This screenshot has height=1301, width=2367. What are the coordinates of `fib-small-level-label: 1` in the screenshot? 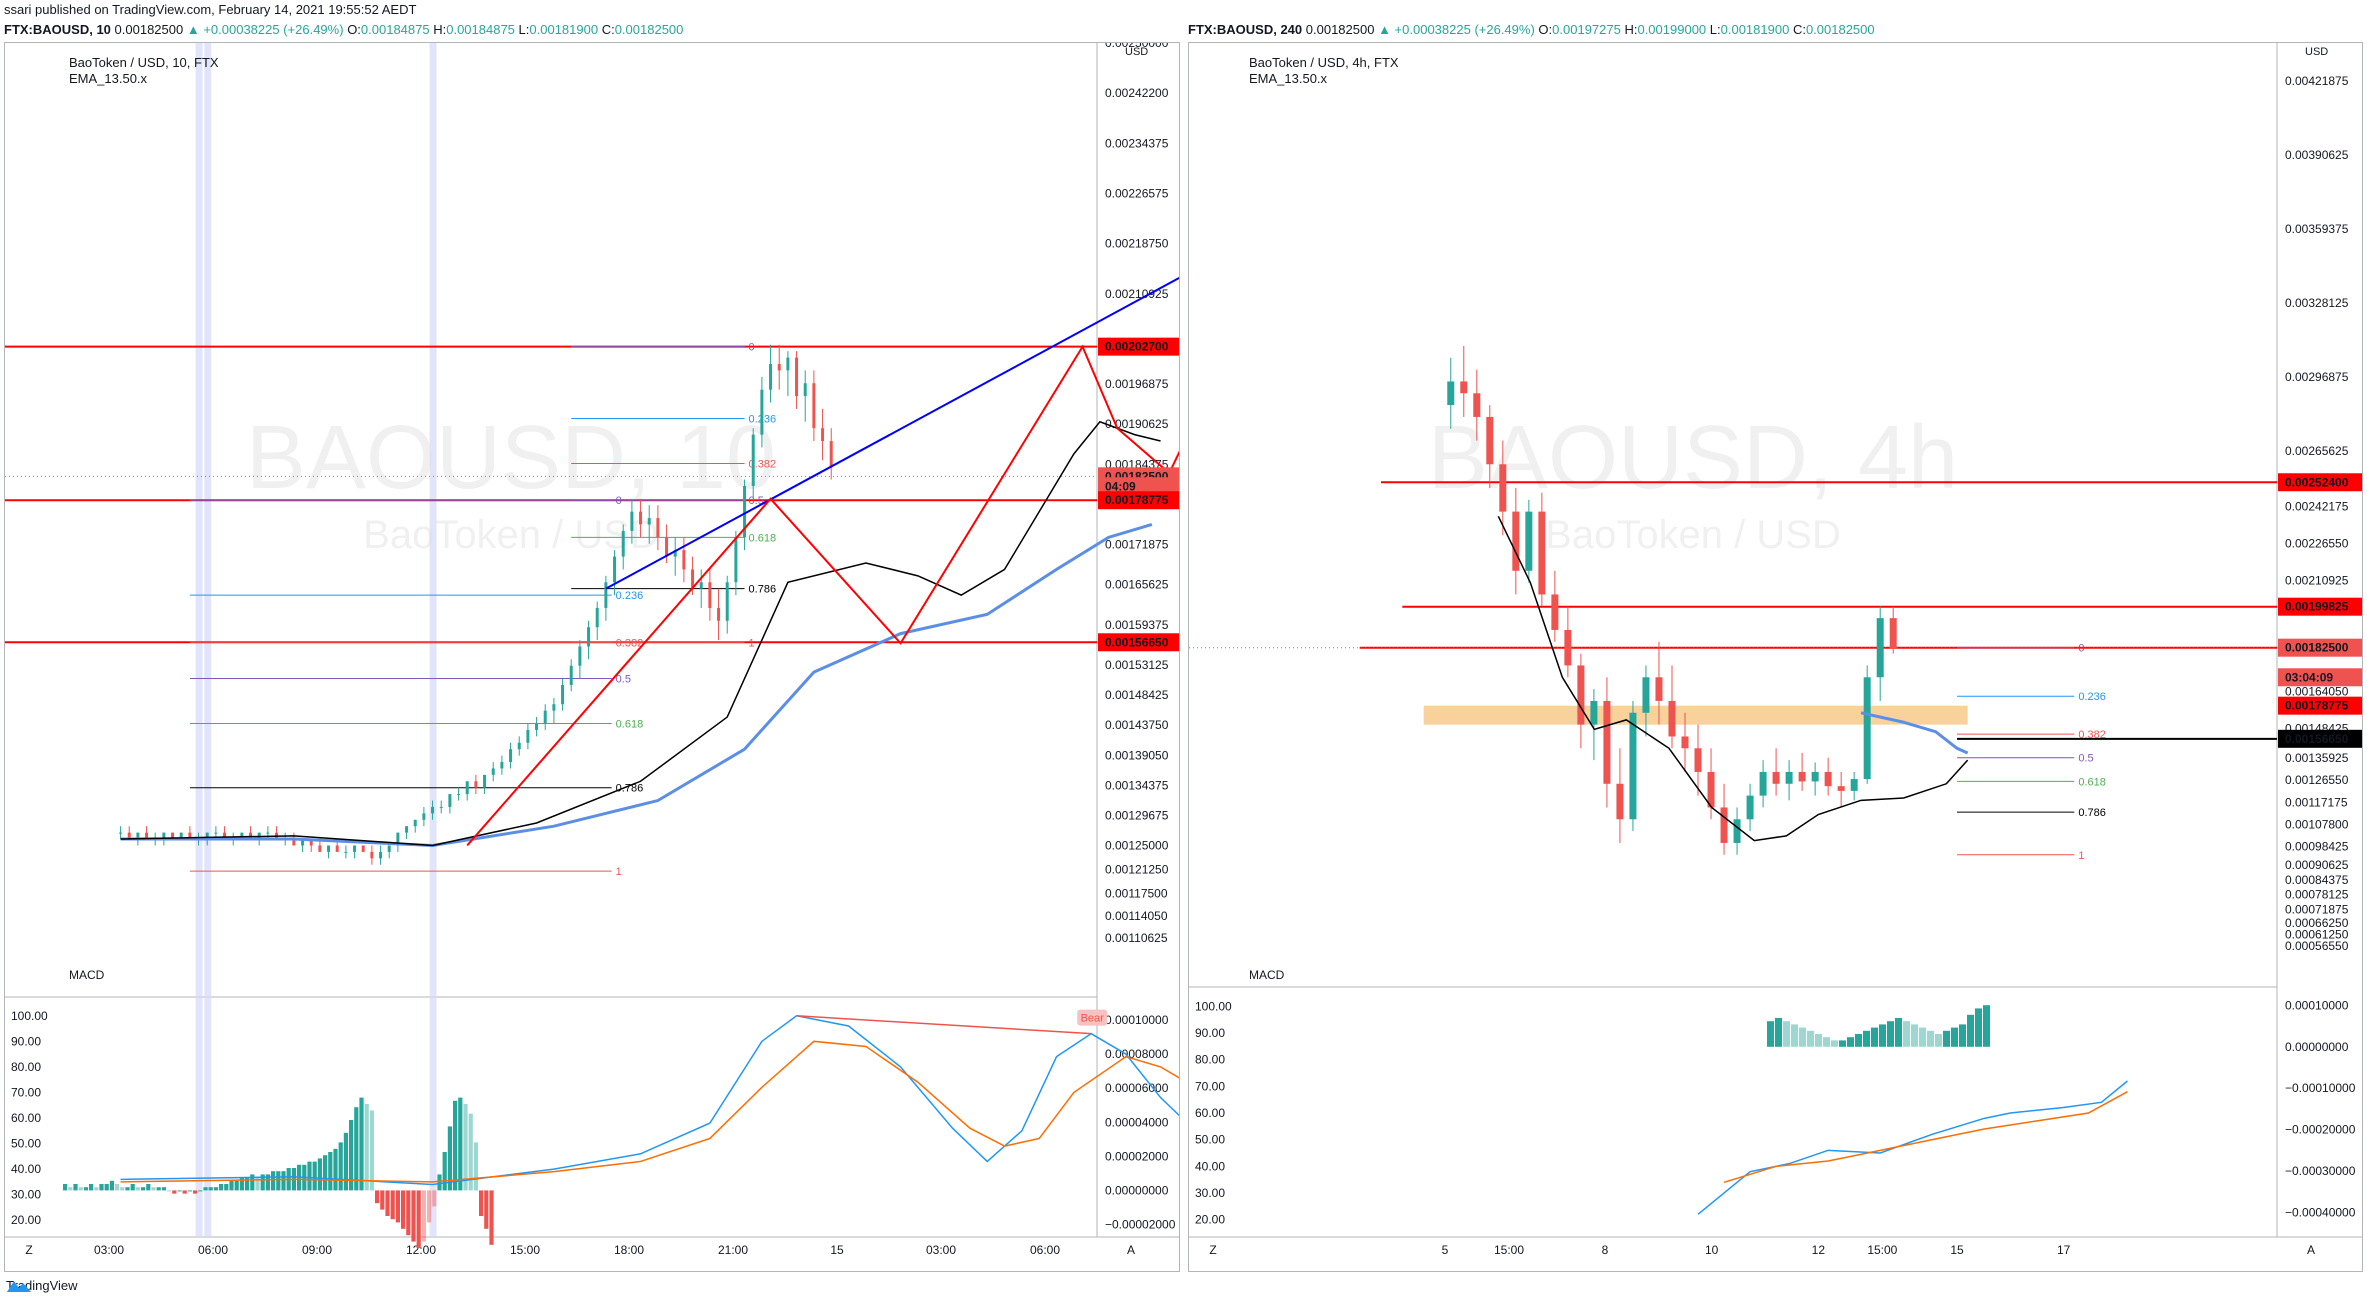 It's located at (752, 643).